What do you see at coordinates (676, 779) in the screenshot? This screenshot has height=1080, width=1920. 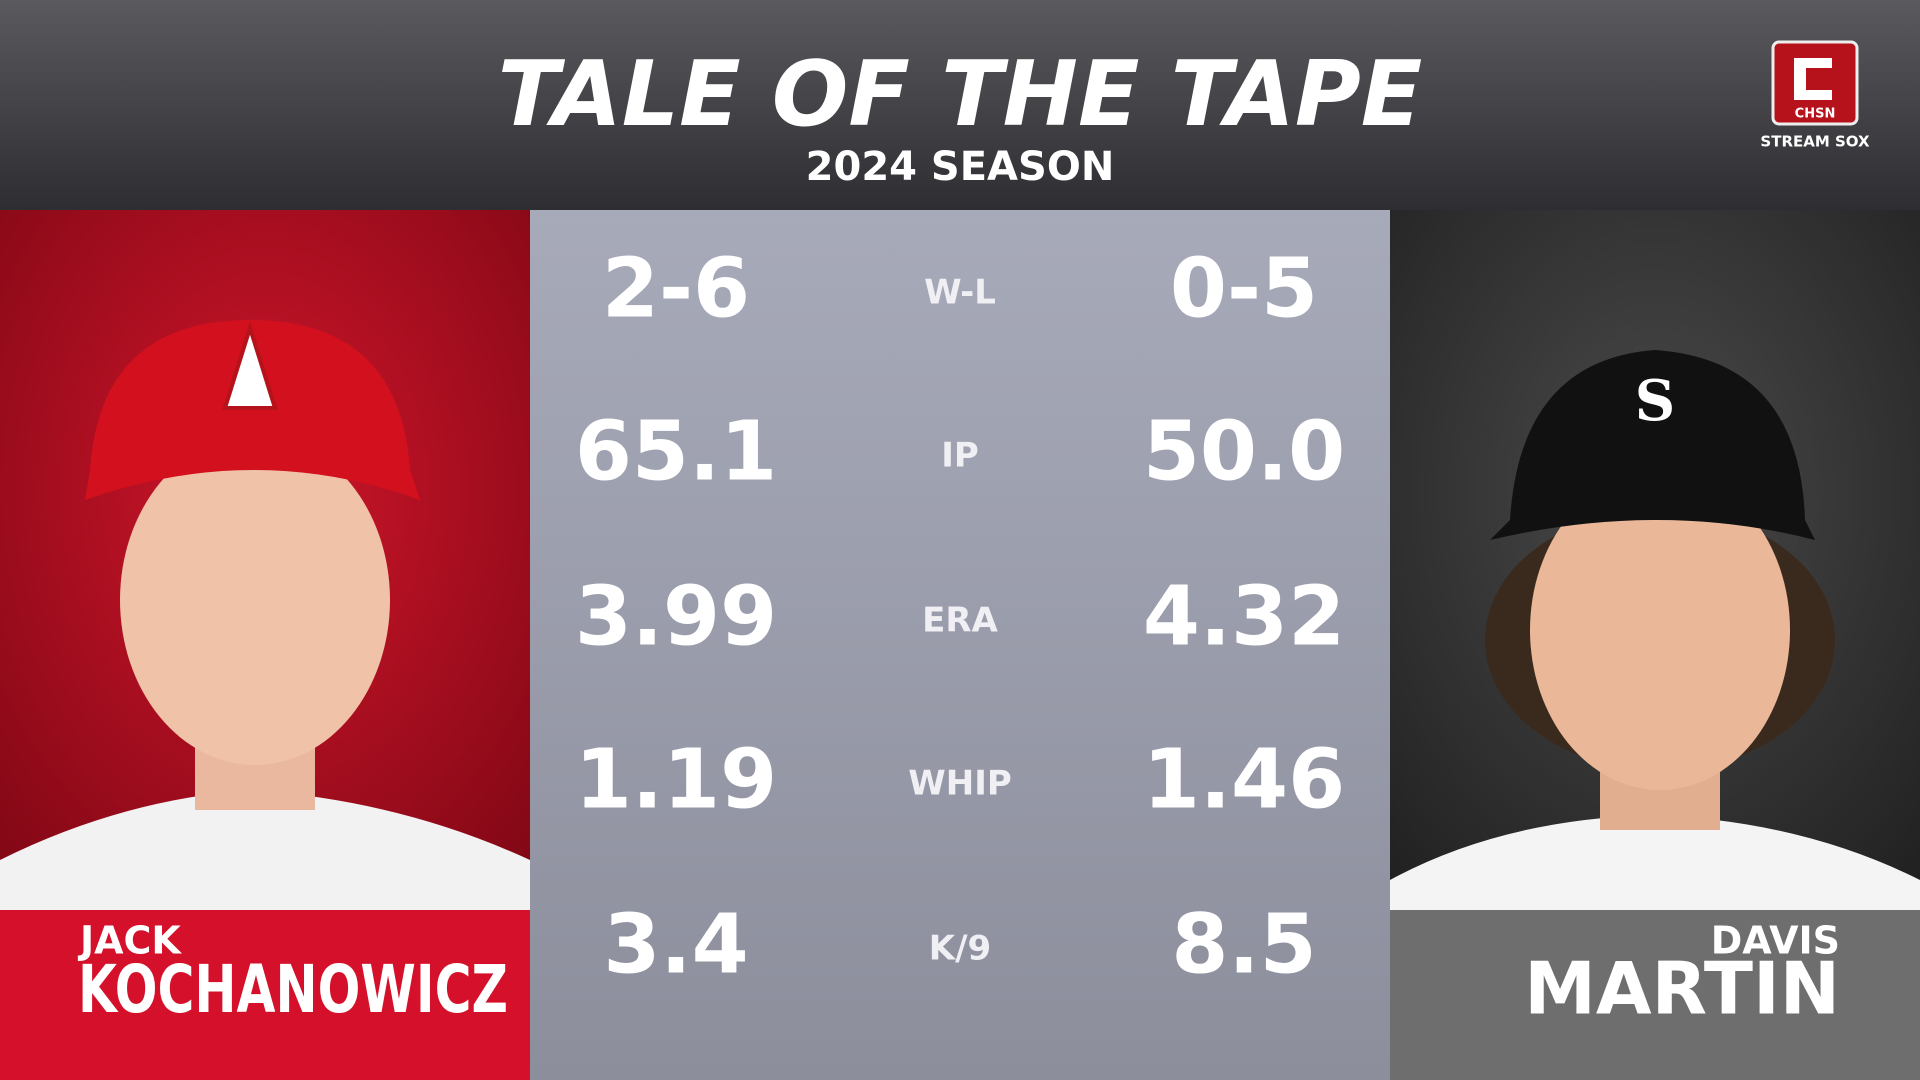 I see `left-stat: 1.19` at bounding box center [676, 779].